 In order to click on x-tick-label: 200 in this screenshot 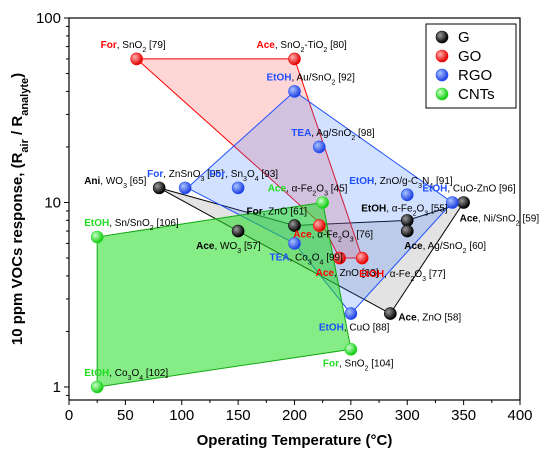, I will do `click(294, 415)`.